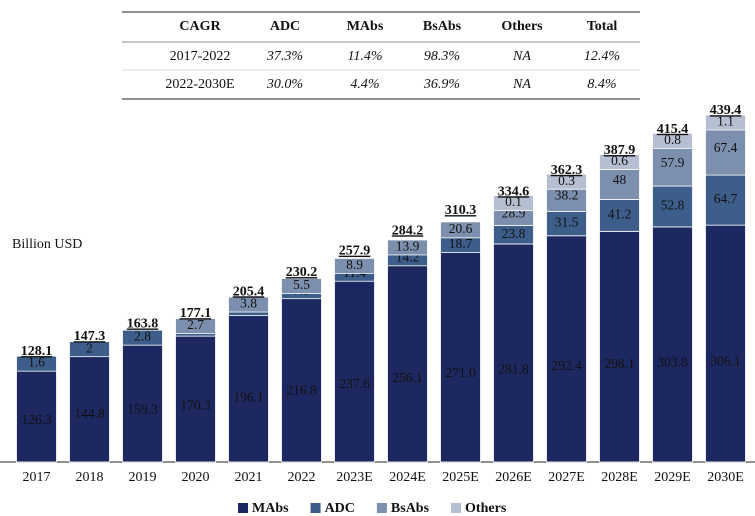 Image resolution: width=755 pixels, height=516 pixels. What do you see at coordinates (364, 56) in the screenshot?
I see `table-cell: 11.4%` at bounding box center [364, 56].